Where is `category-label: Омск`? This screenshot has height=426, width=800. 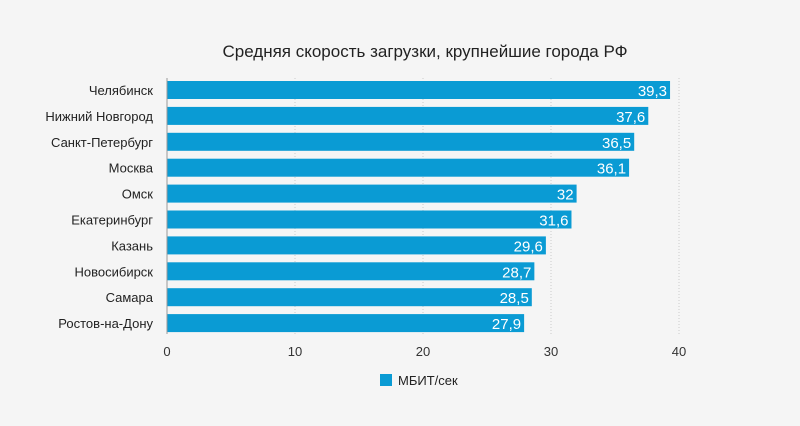
category-label: Омск is located at coordinates (138, 194).